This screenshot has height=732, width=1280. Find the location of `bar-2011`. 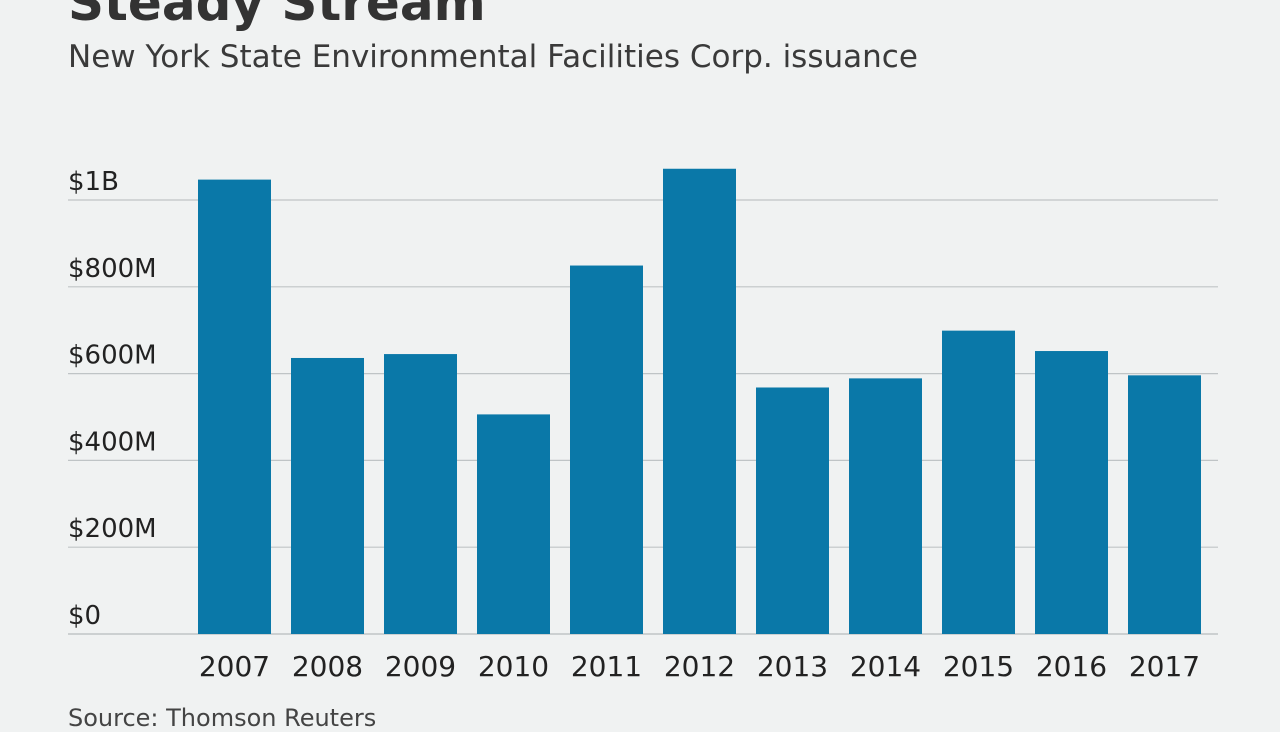

bar-2011 is located at coordinates (606, 449).